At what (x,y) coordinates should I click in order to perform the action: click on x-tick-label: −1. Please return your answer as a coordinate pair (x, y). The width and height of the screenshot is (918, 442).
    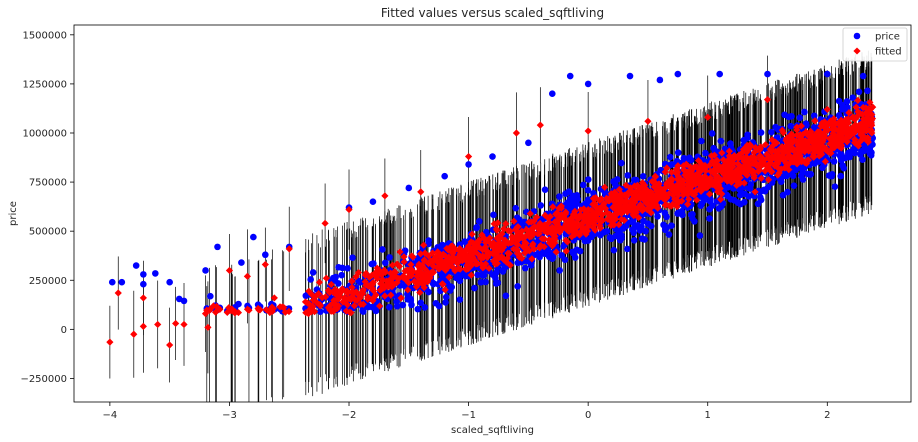
    Looking at the image, I should click on (468, 415).